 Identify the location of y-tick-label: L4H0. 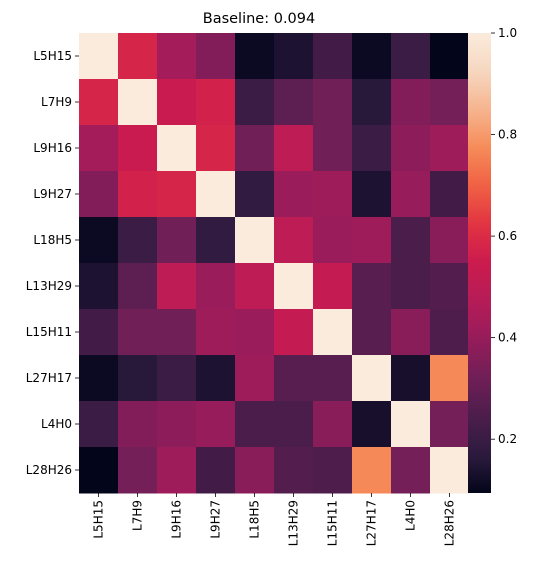
(56, 424).